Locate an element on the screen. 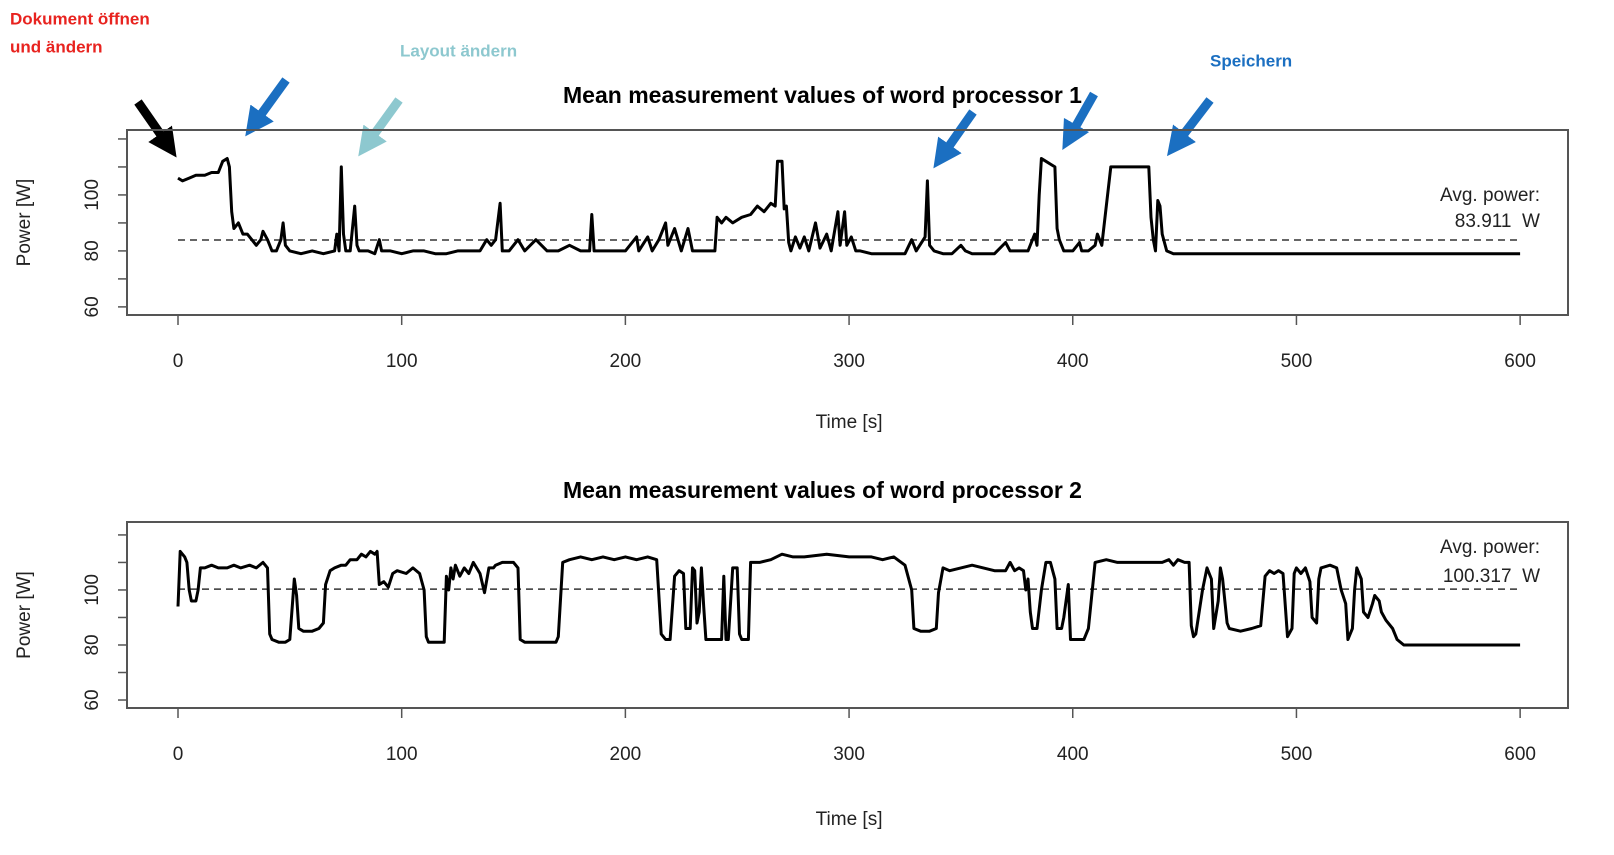 This screenshot has height=855, width=1614. annotation: Layout ändern is located at coordinates (458, 50).